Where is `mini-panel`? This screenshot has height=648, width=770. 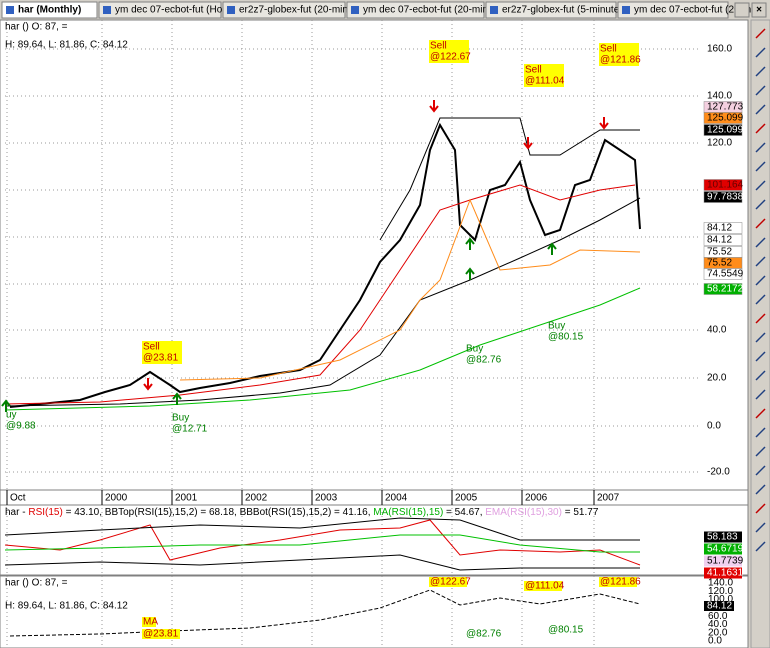
mini-panel is located at coordinates (374, 611).